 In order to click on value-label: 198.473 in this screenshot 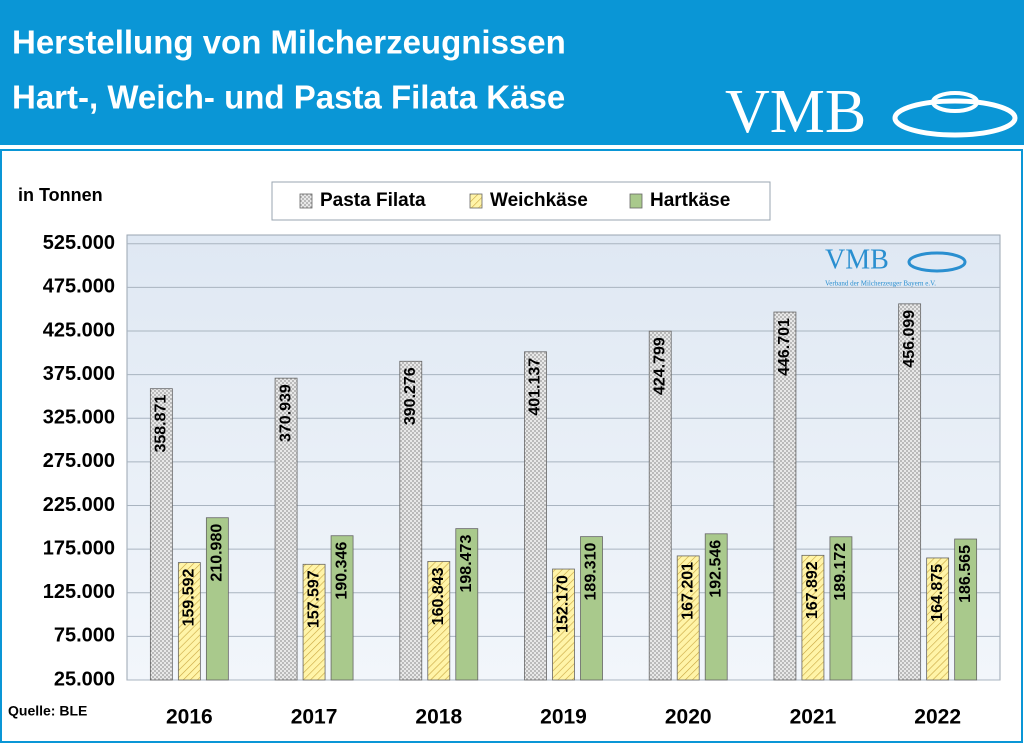, I will do `click(466, 564)`.